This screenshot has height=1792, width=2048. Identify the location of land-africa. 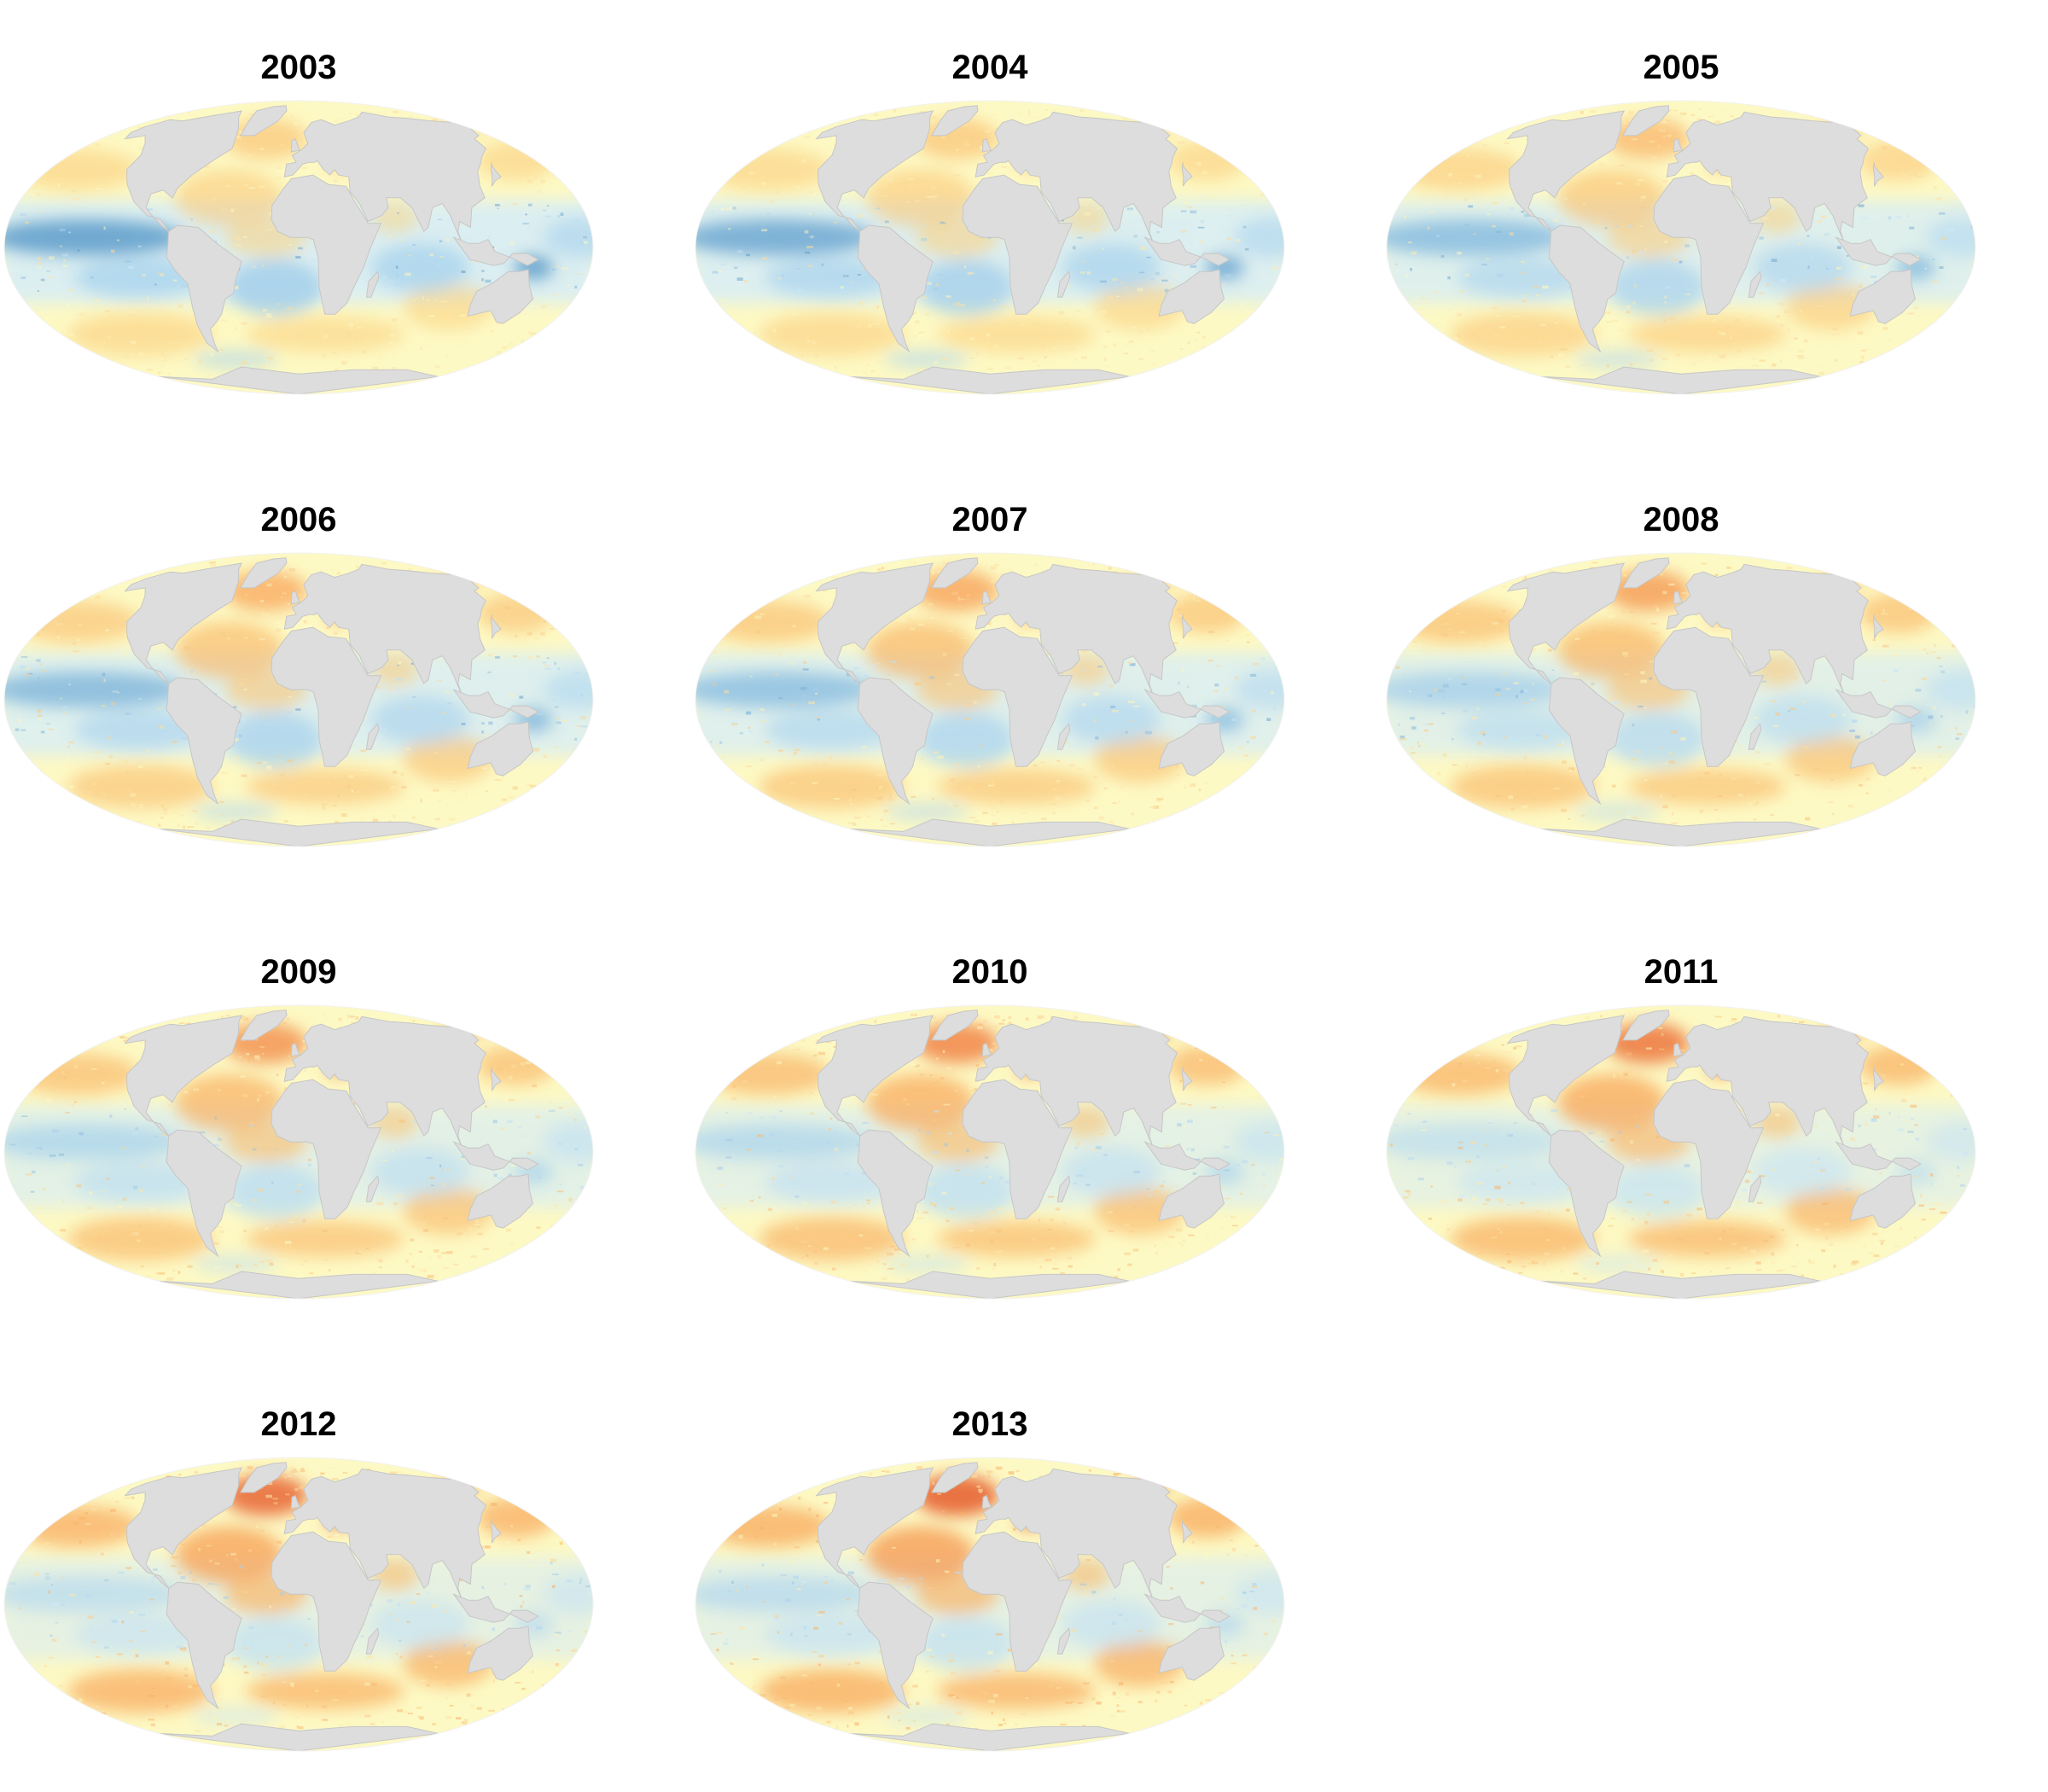
(1709, 1149).